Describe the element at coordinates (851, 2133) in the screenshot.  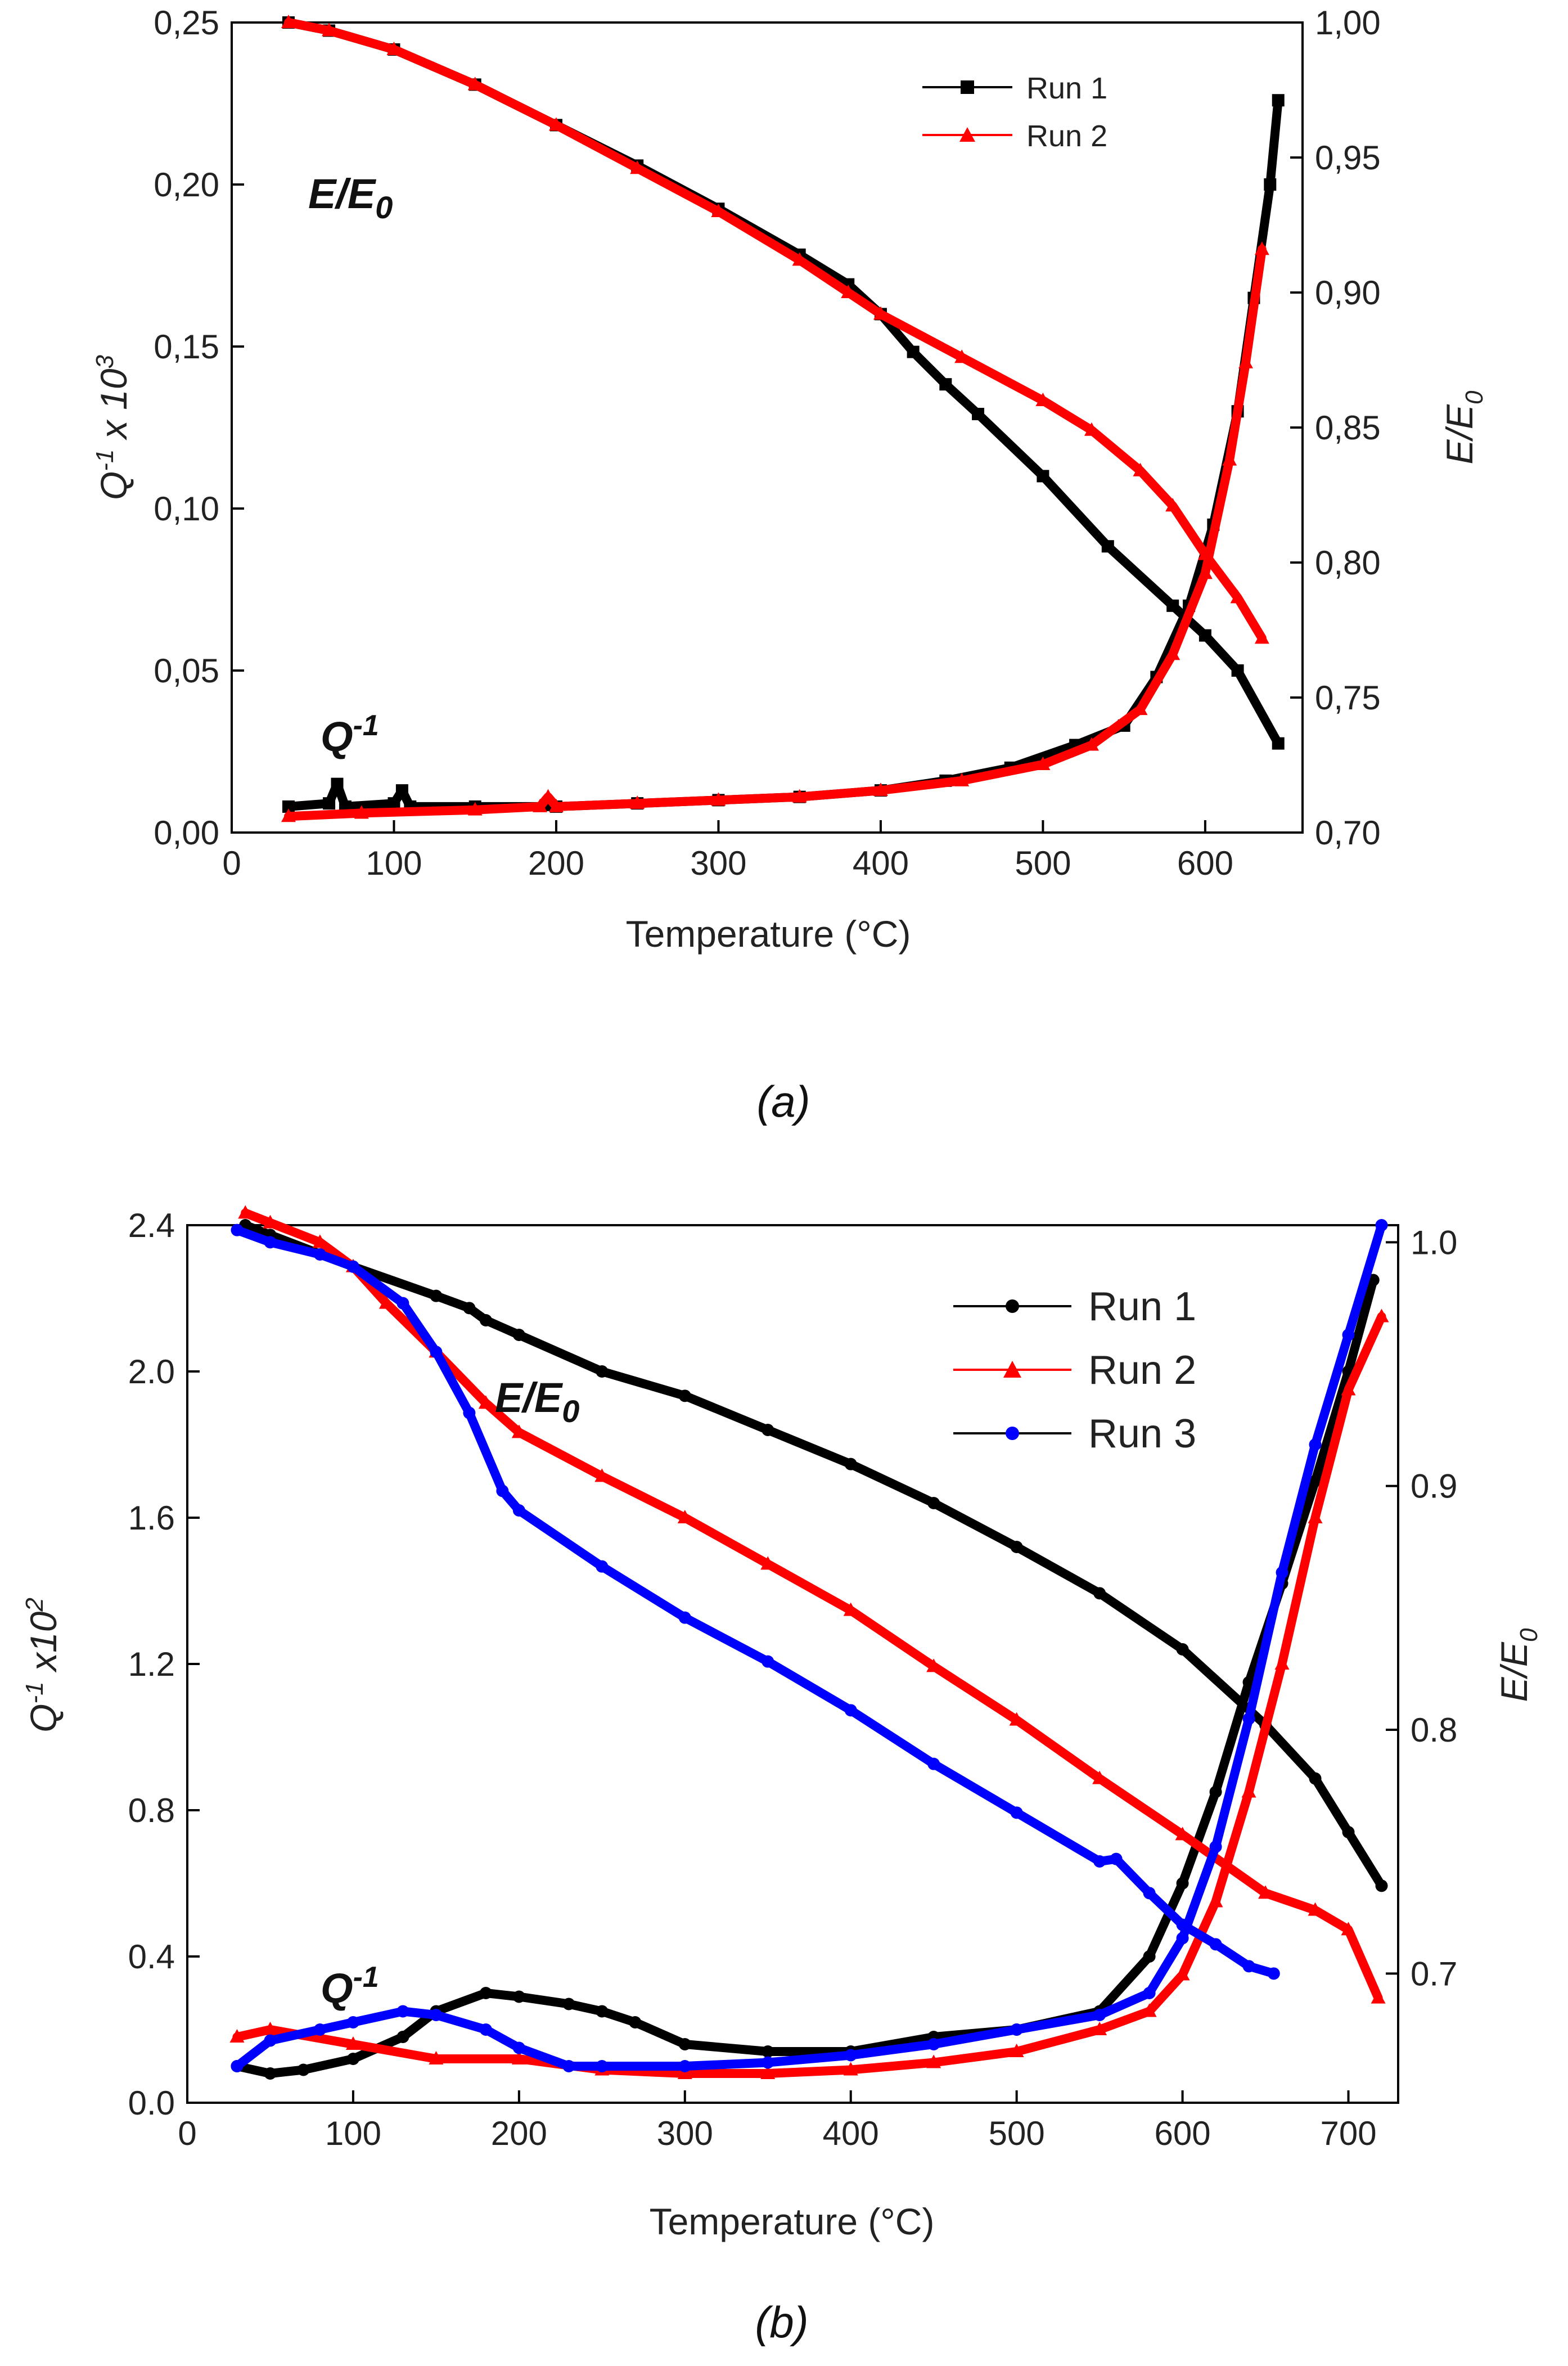
I see `x-tick-label: 400` at that location.